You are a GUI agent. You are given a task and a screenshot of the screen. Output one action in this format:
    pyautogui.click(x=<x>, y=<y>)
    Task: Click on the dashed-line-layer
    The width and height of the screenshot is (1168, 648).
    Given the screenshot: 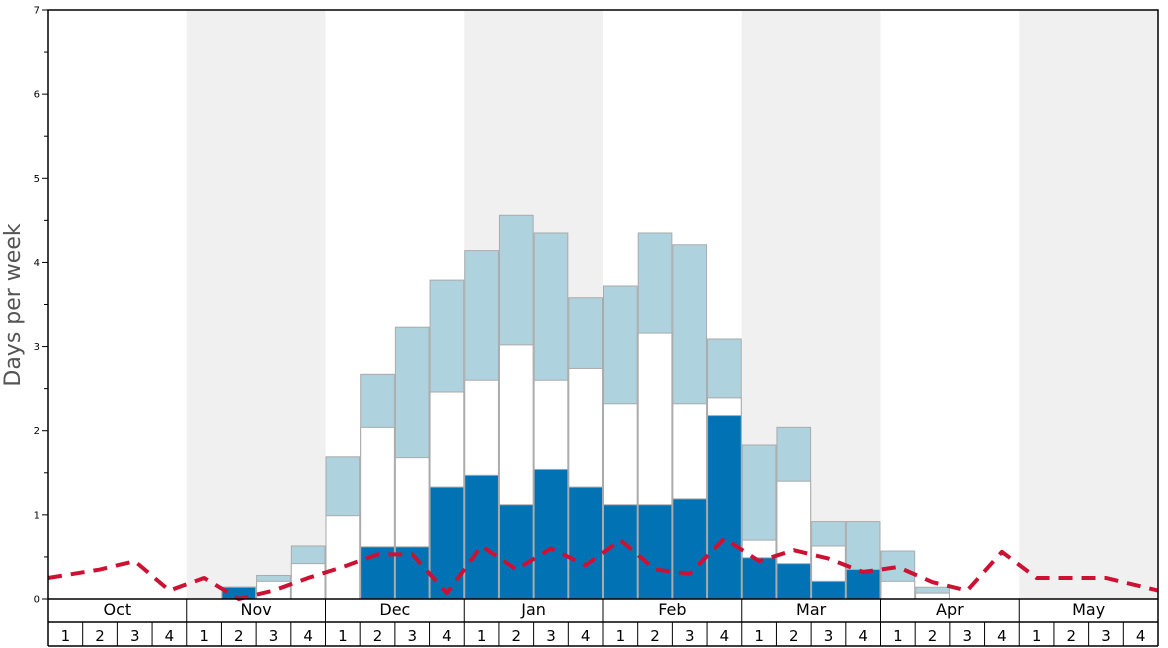 What is the action you would take?
    pyautogui.click(x=603, y=568)
    